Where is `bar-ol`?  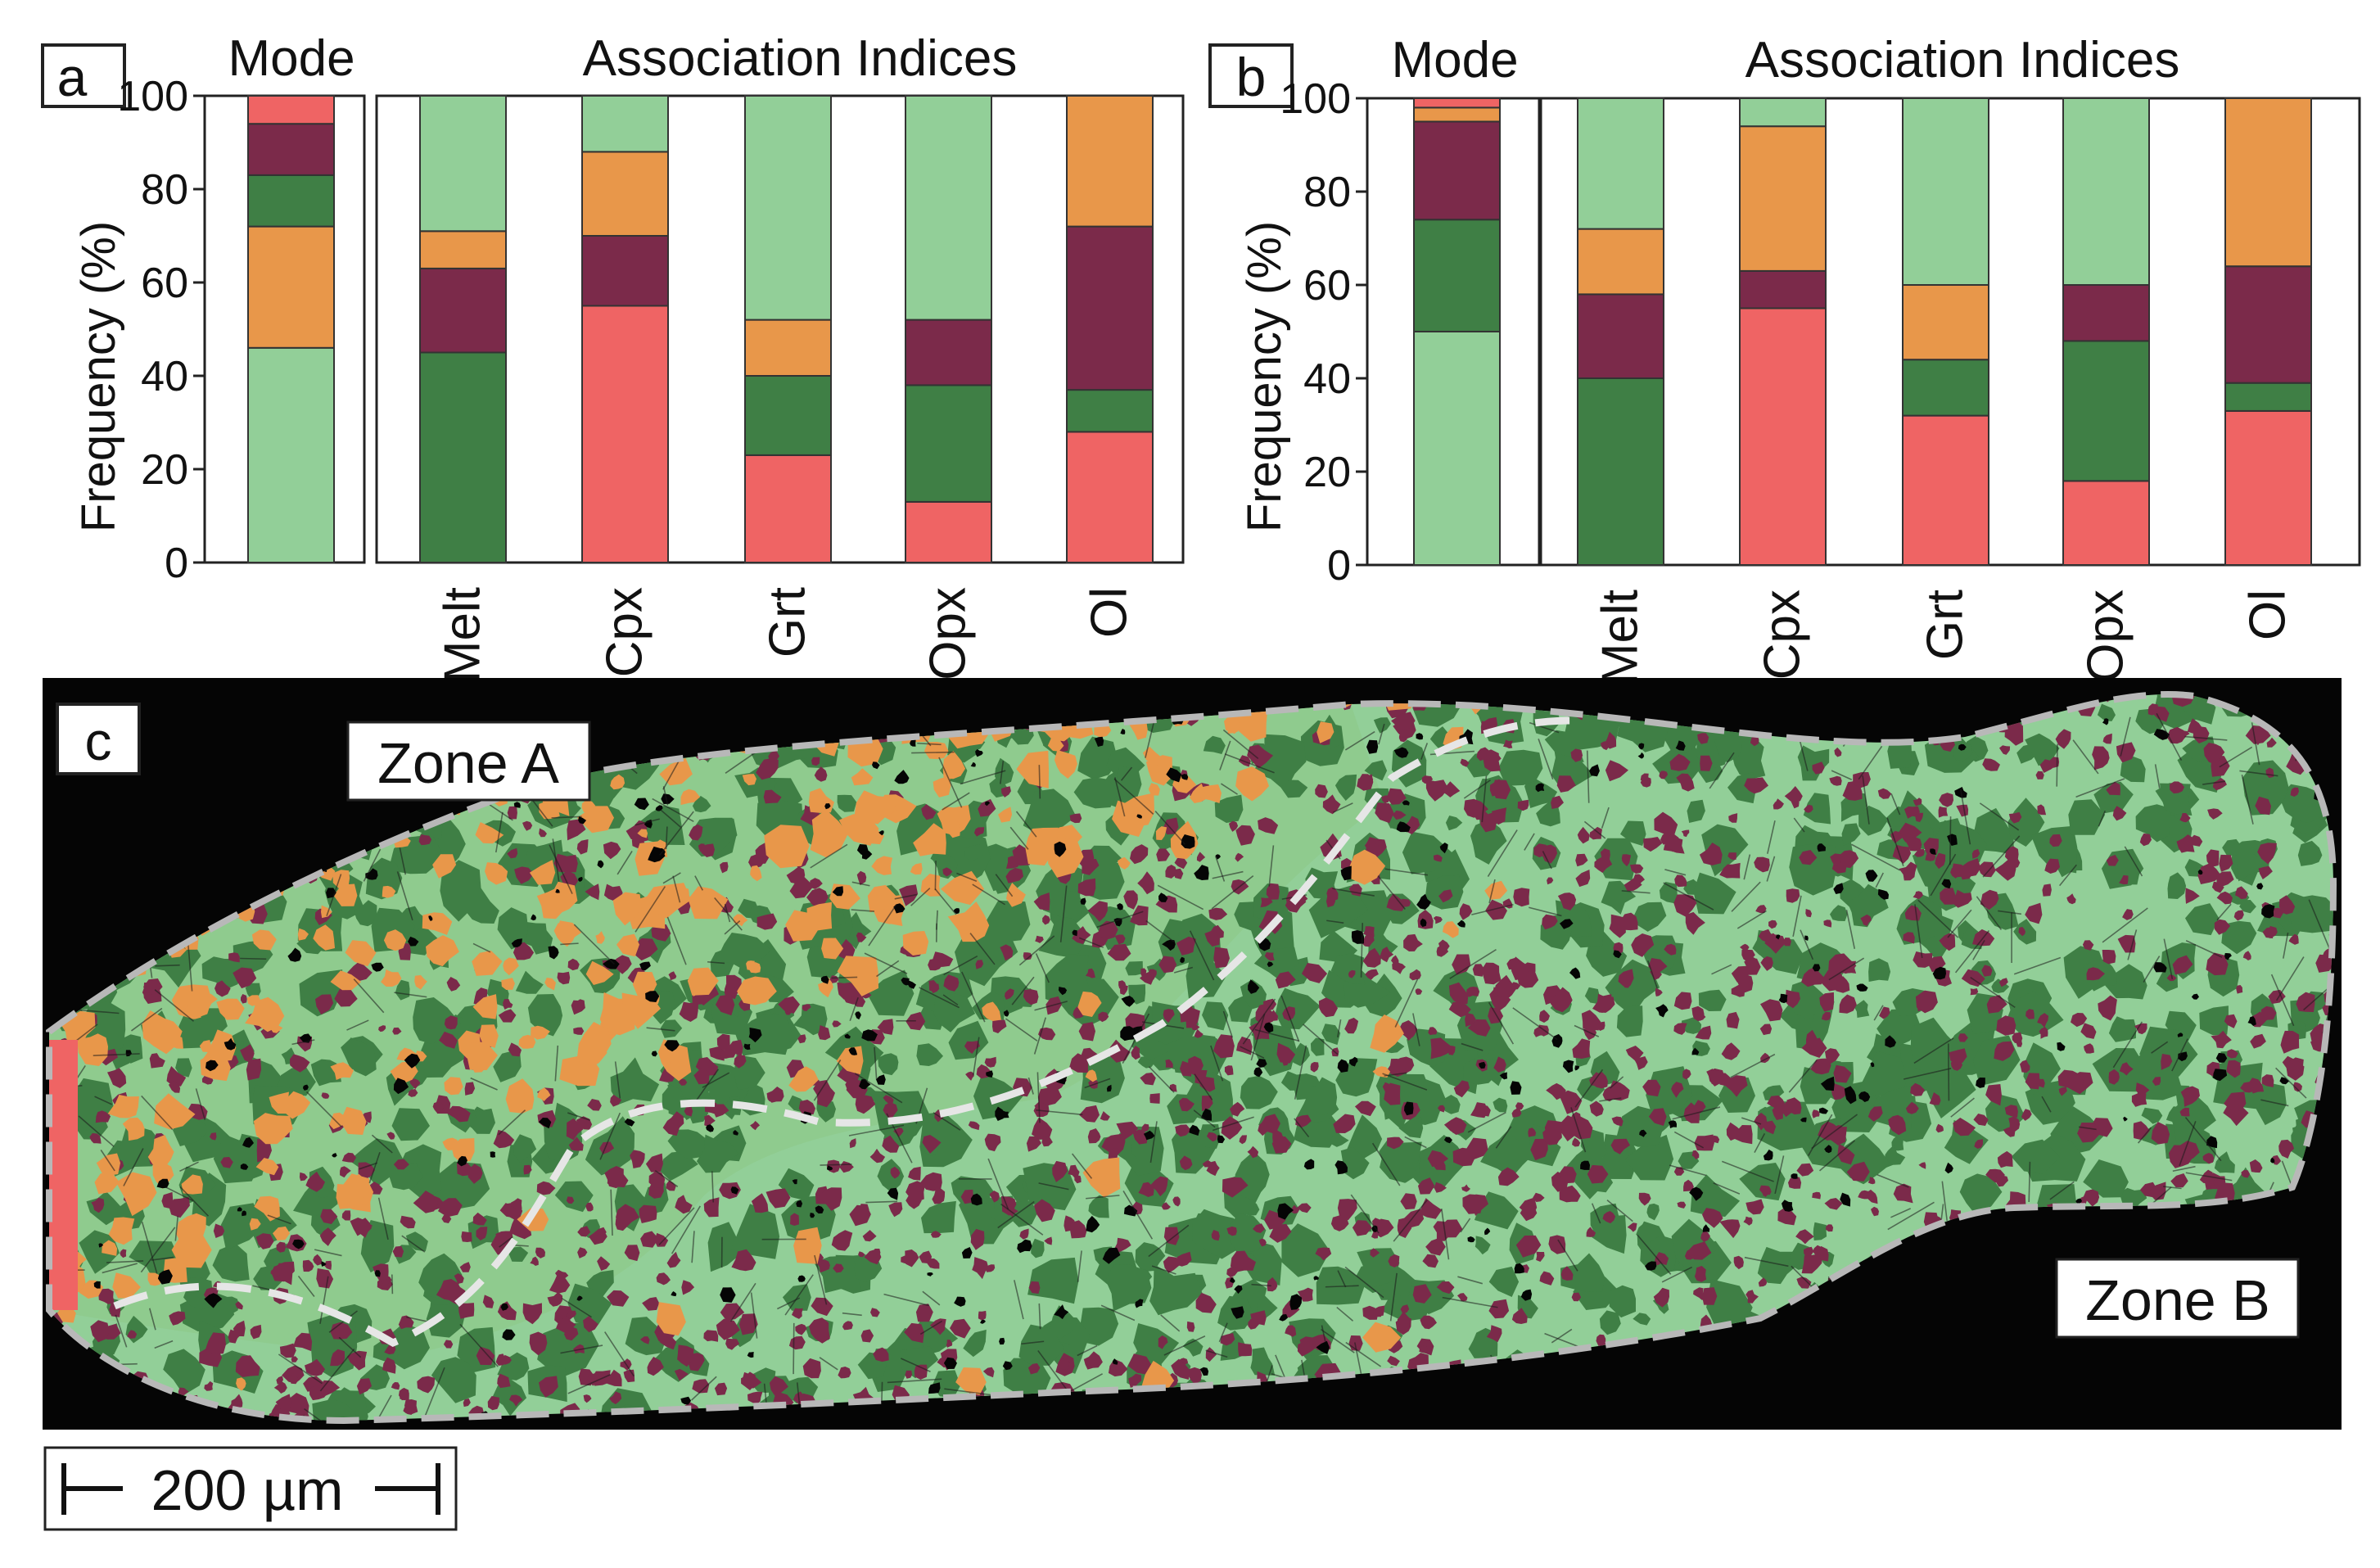
bar-ol is located at coordinates (2268, 332).